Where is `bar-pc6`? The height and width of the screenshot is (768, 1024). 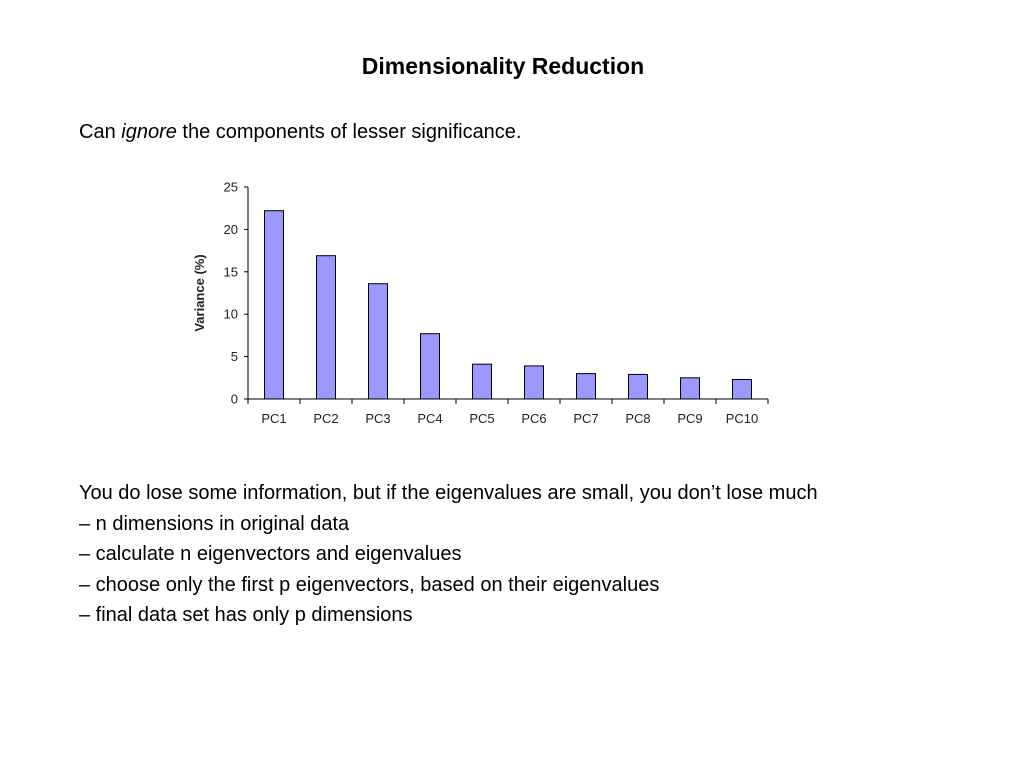 bar-pc6 is located at coordinates (534, 382).